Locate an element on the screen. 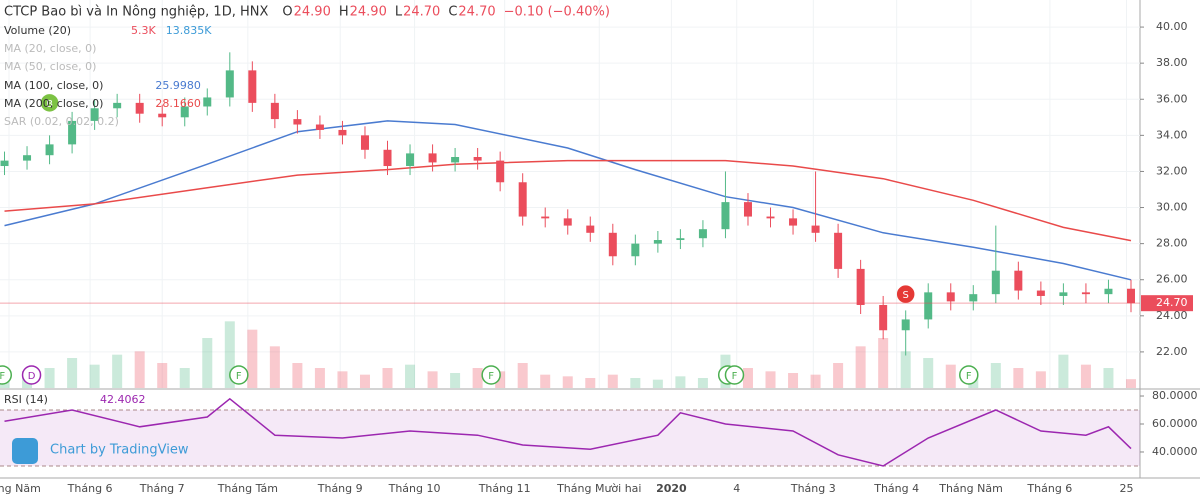 This screenshot has width=1200, height=497. y-tick-label: 30.00 is located at coordinates (1172, 207).